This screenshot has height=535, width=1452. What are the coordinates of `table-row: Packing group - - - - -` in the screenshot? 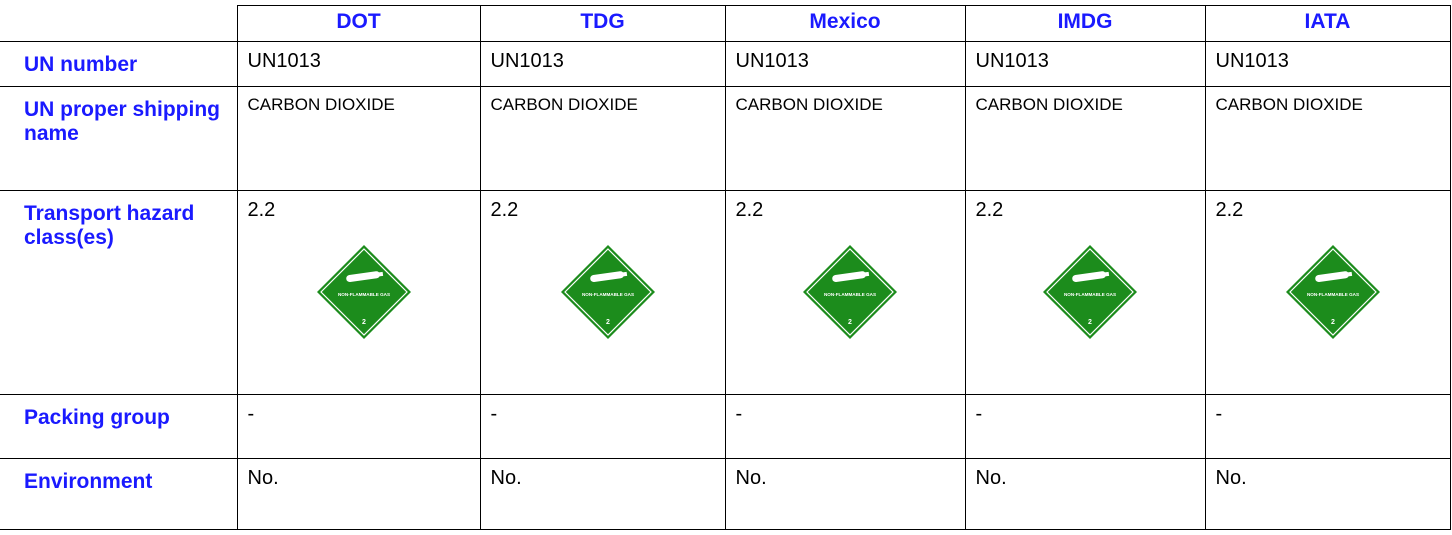 It's located at (725, 426).